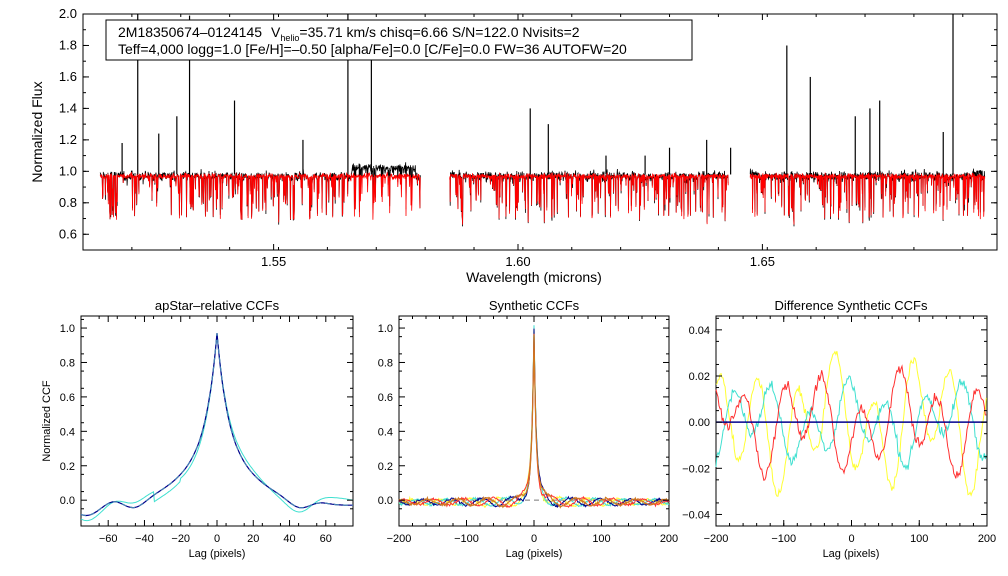 This screenshot has height=576, width=1008. I want to click on y-tick-label: −0.02, so click(696, 469).